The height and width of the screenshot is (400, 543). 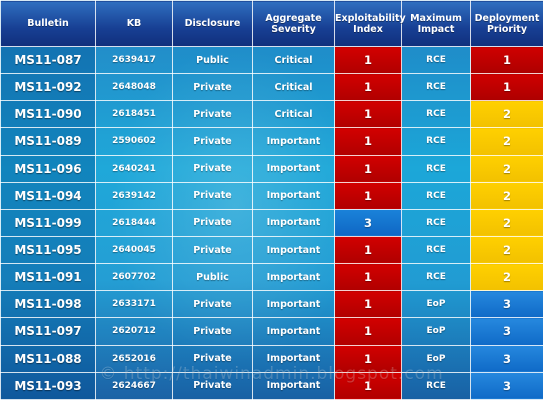 I want to click on bulletin-header-label: Bulletin, so click(x=48, y=23).